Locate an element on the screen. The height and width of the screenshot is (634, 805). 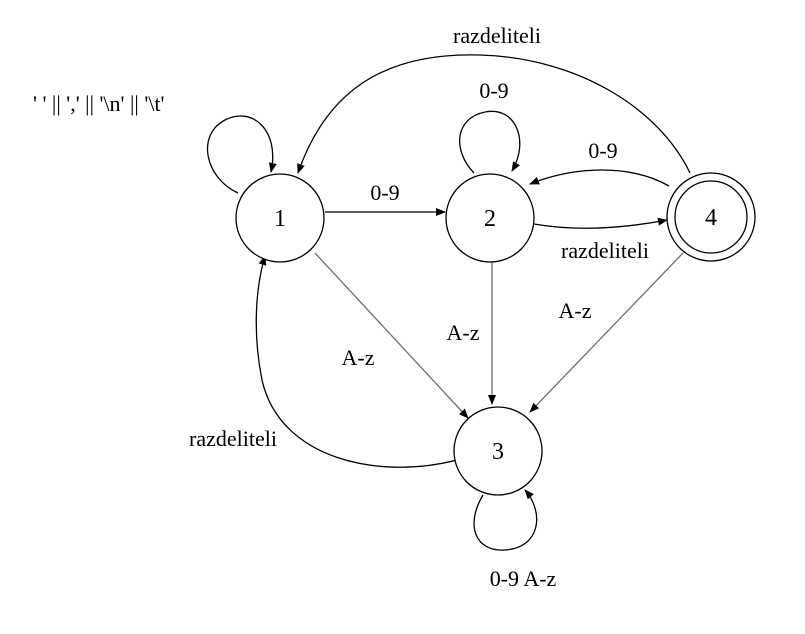
edge-2-3-label: A-z is located at coordinates (463, 332).